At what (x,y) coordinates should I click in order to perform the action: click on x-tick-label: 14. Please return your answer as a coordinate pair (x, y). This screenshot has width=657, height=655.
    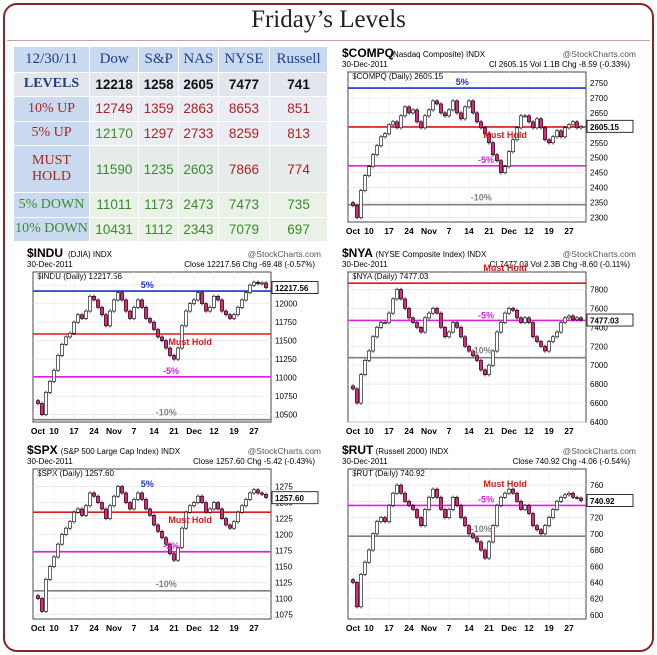
    Looking at the image, I should click on (154, 628).